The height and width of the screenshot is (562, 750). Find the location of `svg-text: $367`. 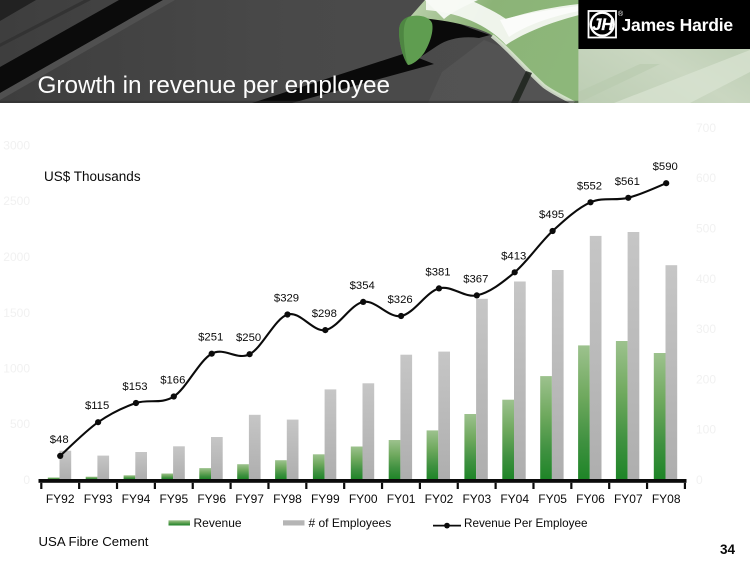

svg-text: $367 is located at coordinates (475, 279).